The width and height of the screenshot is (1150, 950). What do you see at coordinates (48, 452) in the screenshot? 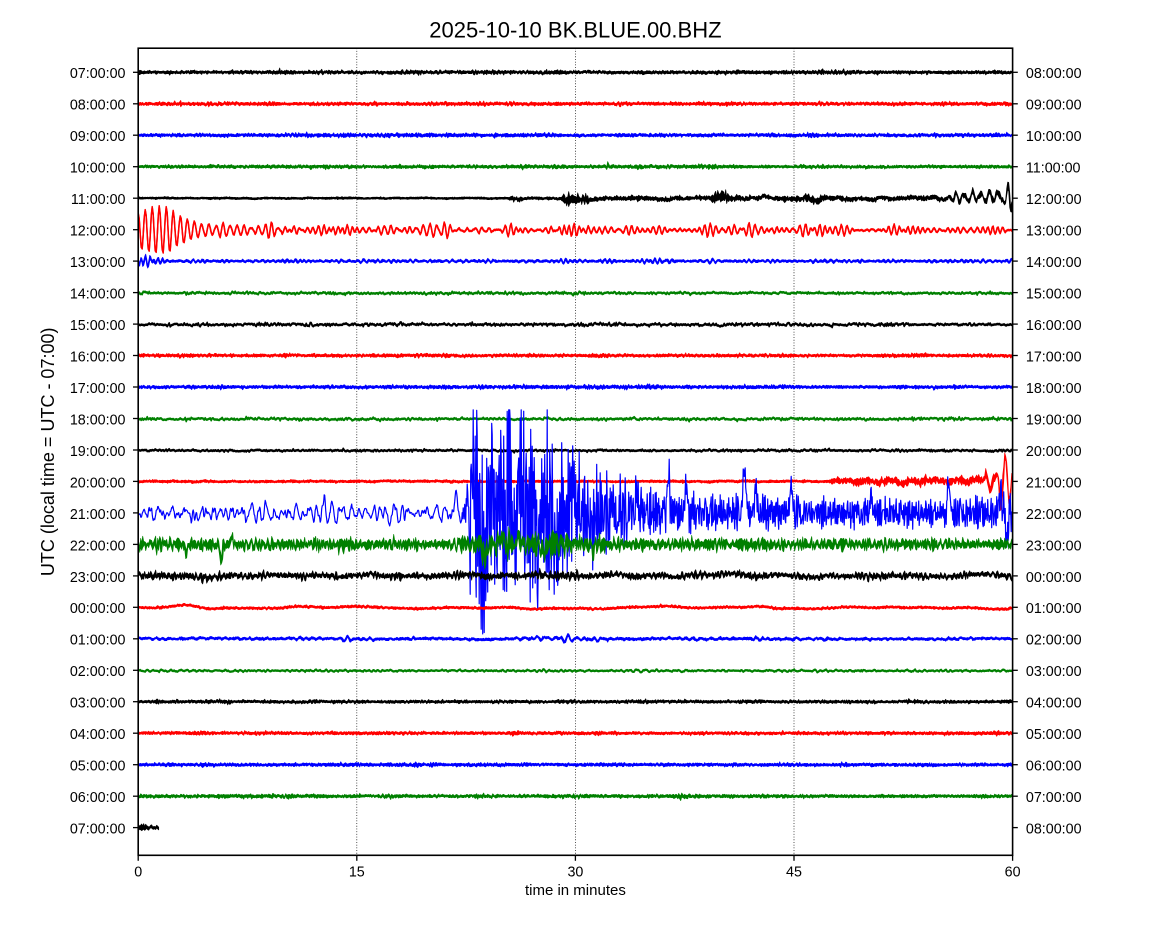
I see `svg-text: UTC (local time = UTC - 07:00)` at bounding box center [48, 452].